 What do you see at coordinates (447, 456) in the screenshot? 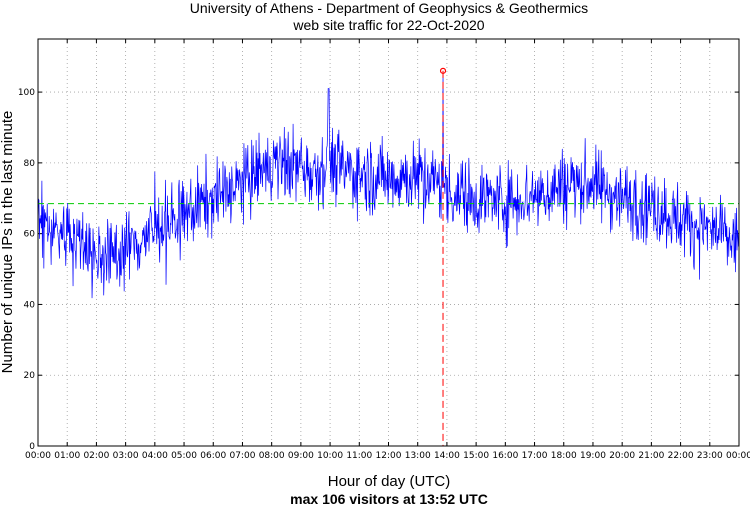
I see `x-tick-label: 14:00` at bounding box center [447, 456].